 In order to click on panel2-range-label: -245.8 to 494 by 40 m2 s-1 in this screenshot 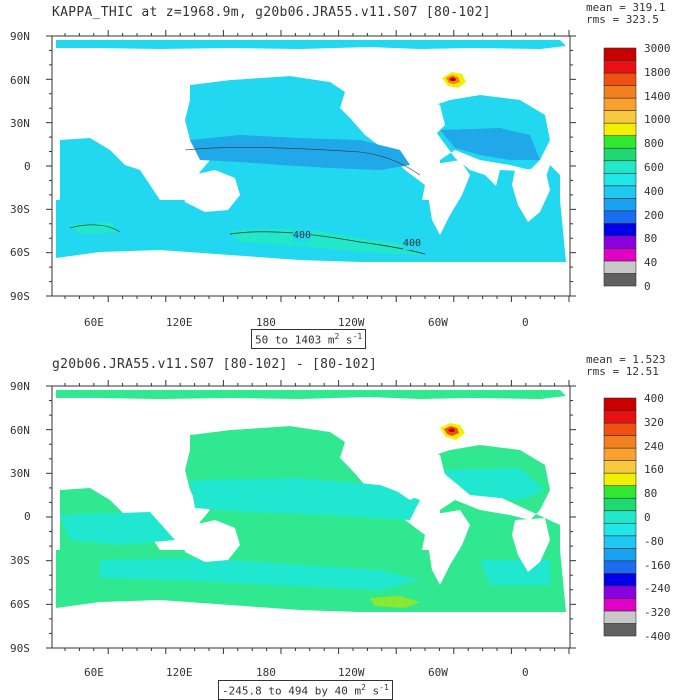, I will do `click(305, 690)`.